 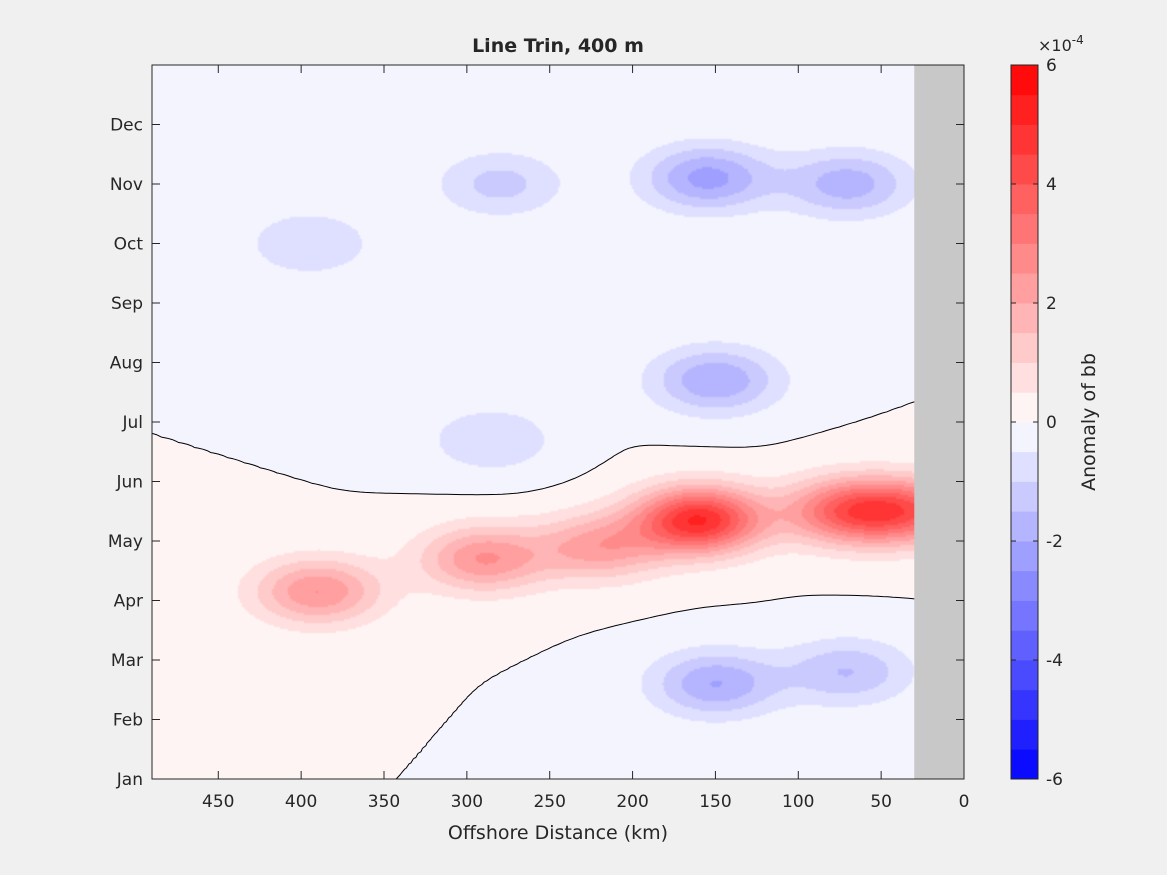 I want to click on y-tick-label: Aug, so click(x=126, y=364).